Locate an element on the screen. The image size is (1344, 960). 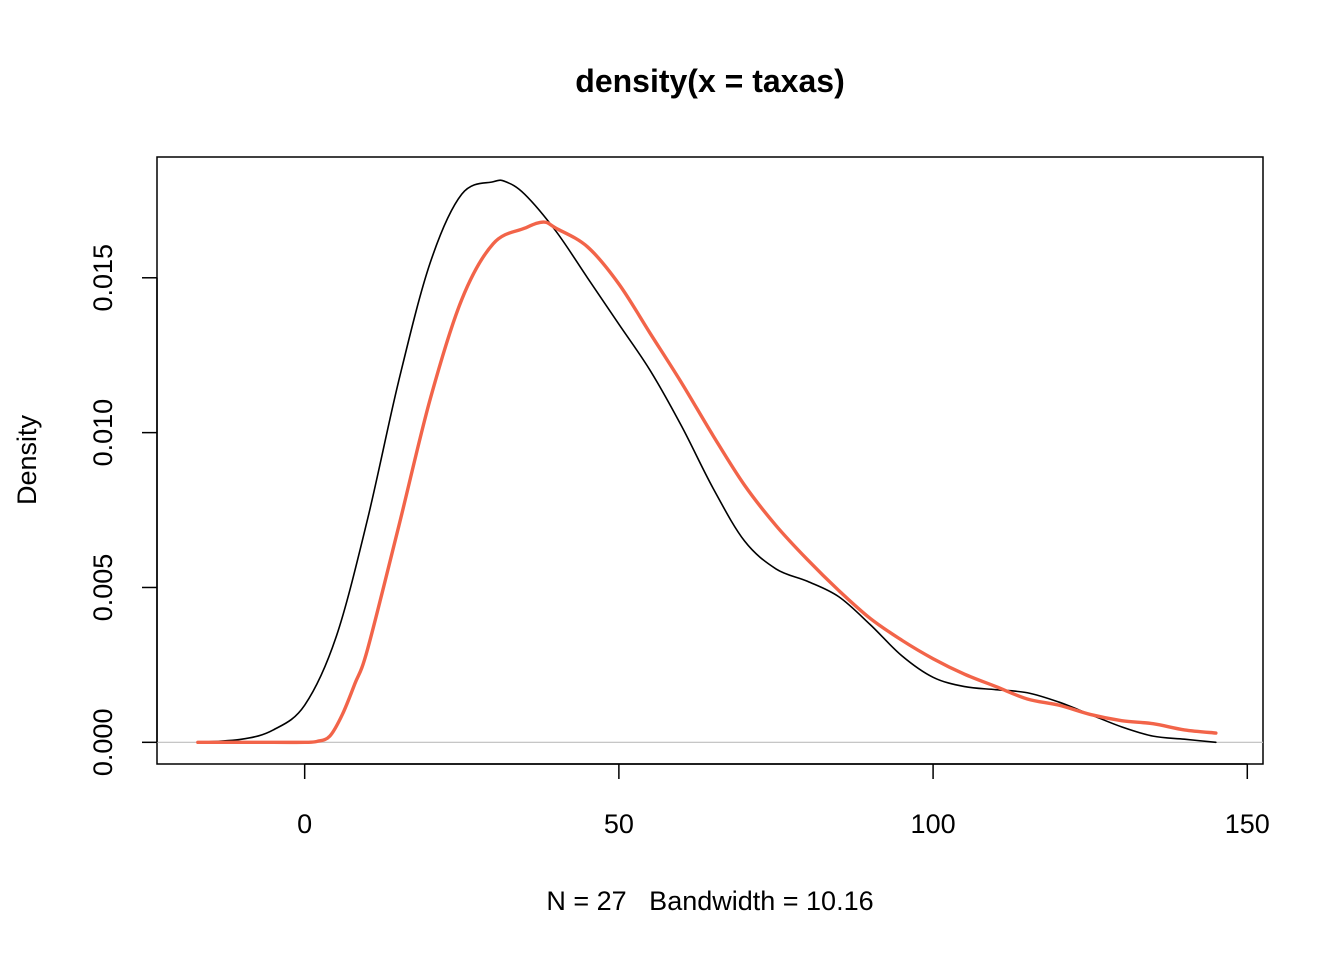
x-tick-label: 50 is located at coordinates (619, 824).